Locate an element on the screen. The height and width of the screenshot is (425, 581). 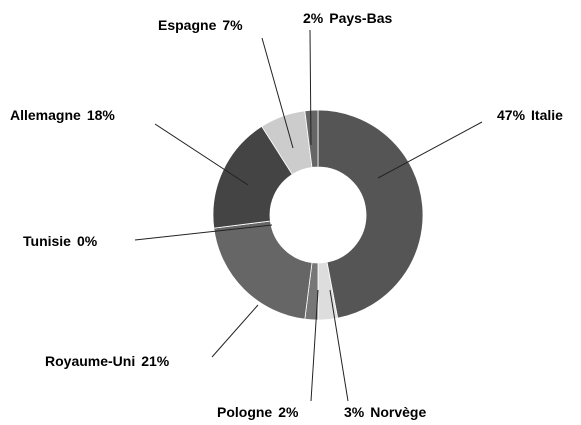
slice-label: Royaume-Uni 21% is located at coordinates (107, 361).